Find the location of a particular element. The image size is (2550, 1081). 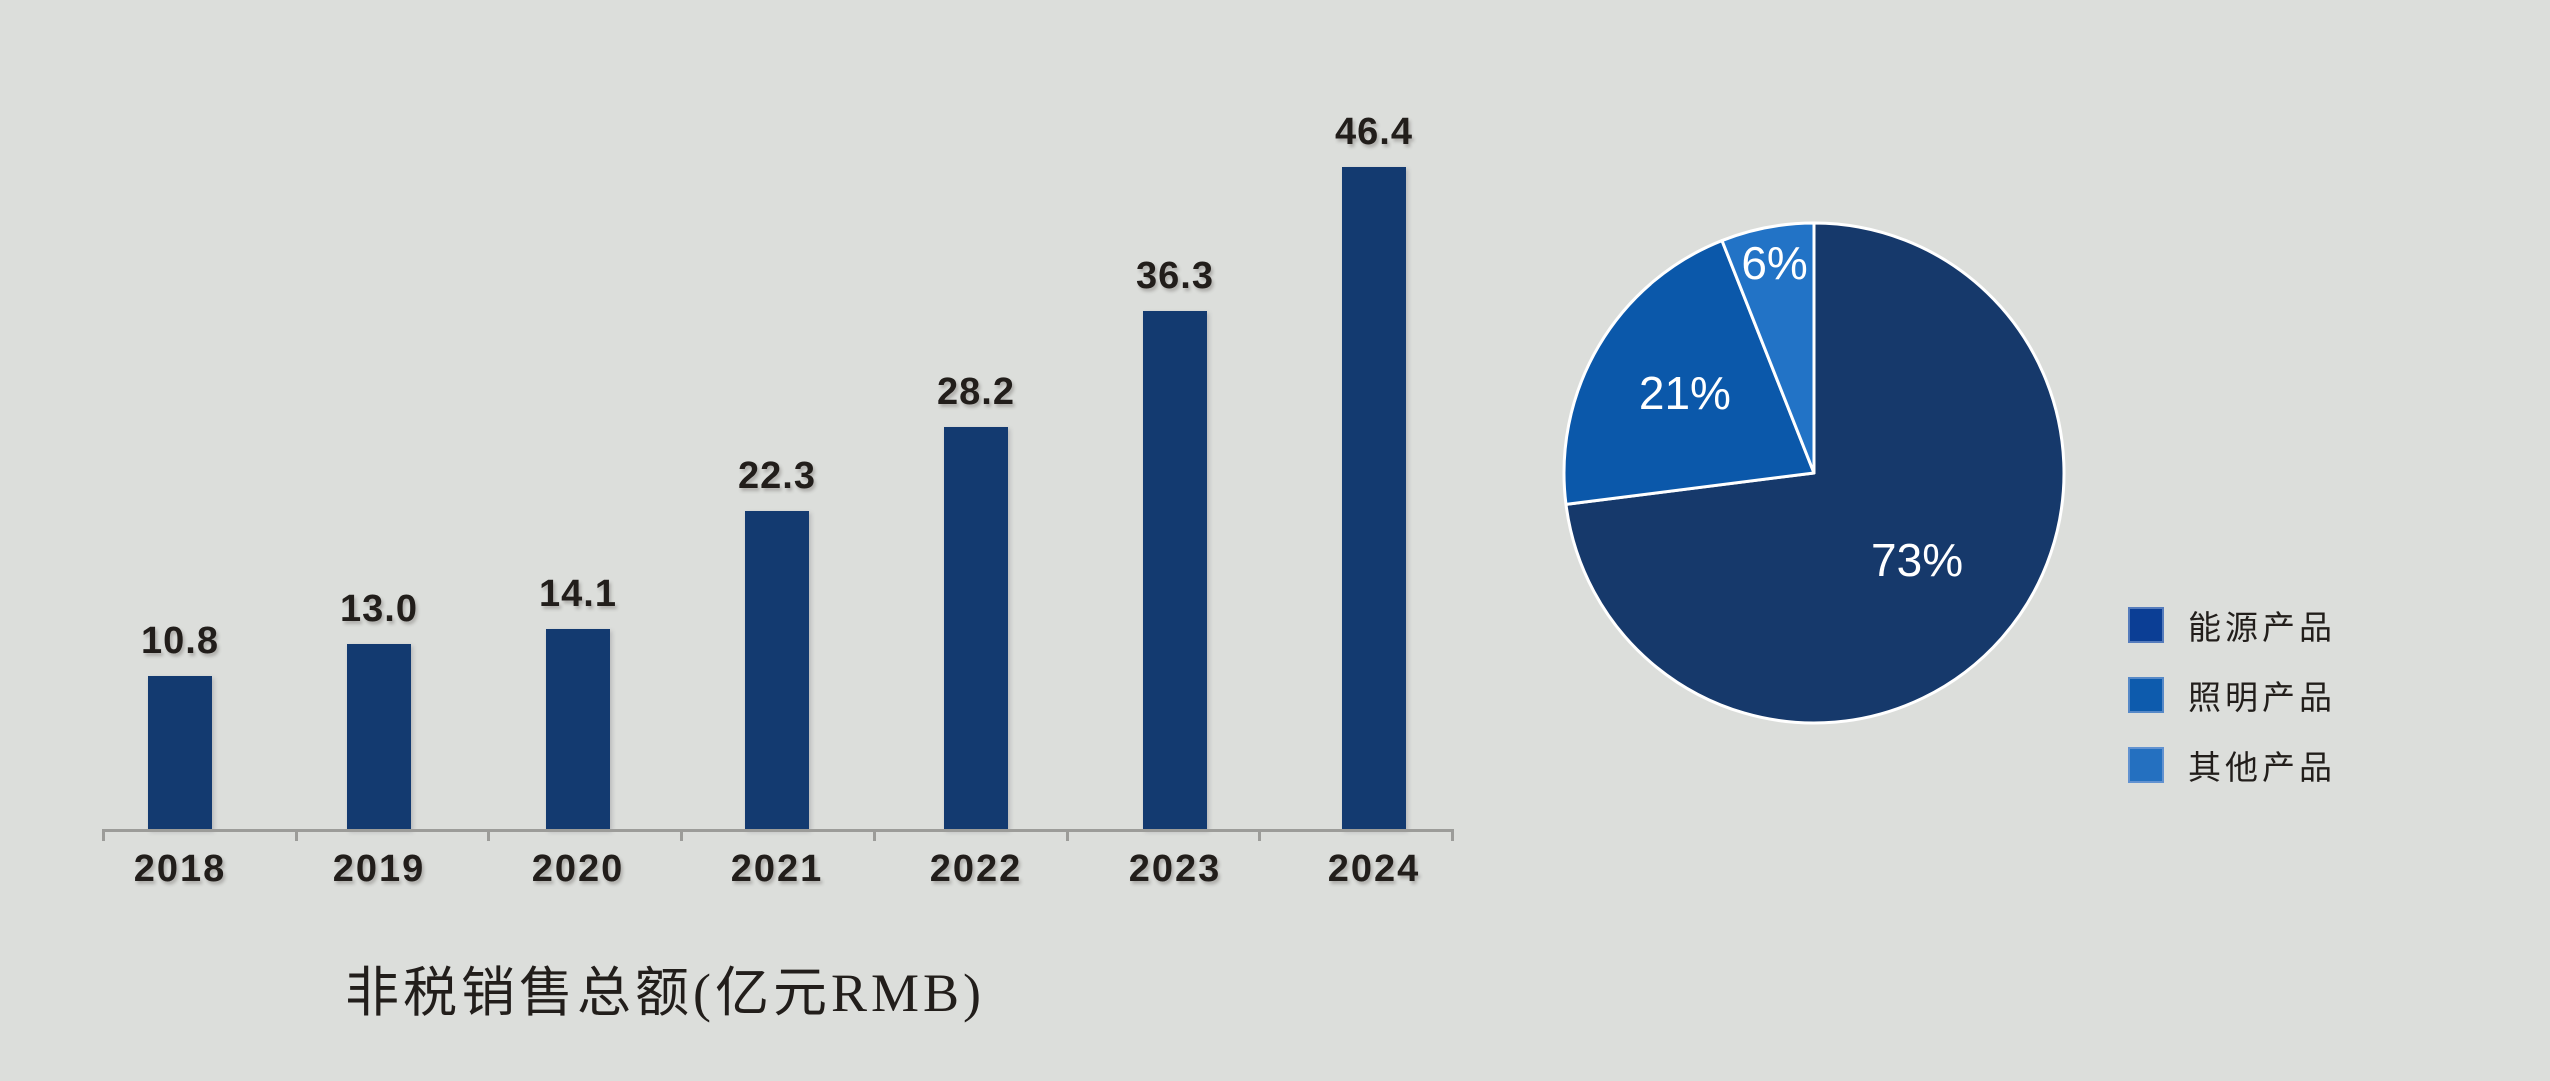

x-axis-label: 2019 is located at coordinates (379, 869).